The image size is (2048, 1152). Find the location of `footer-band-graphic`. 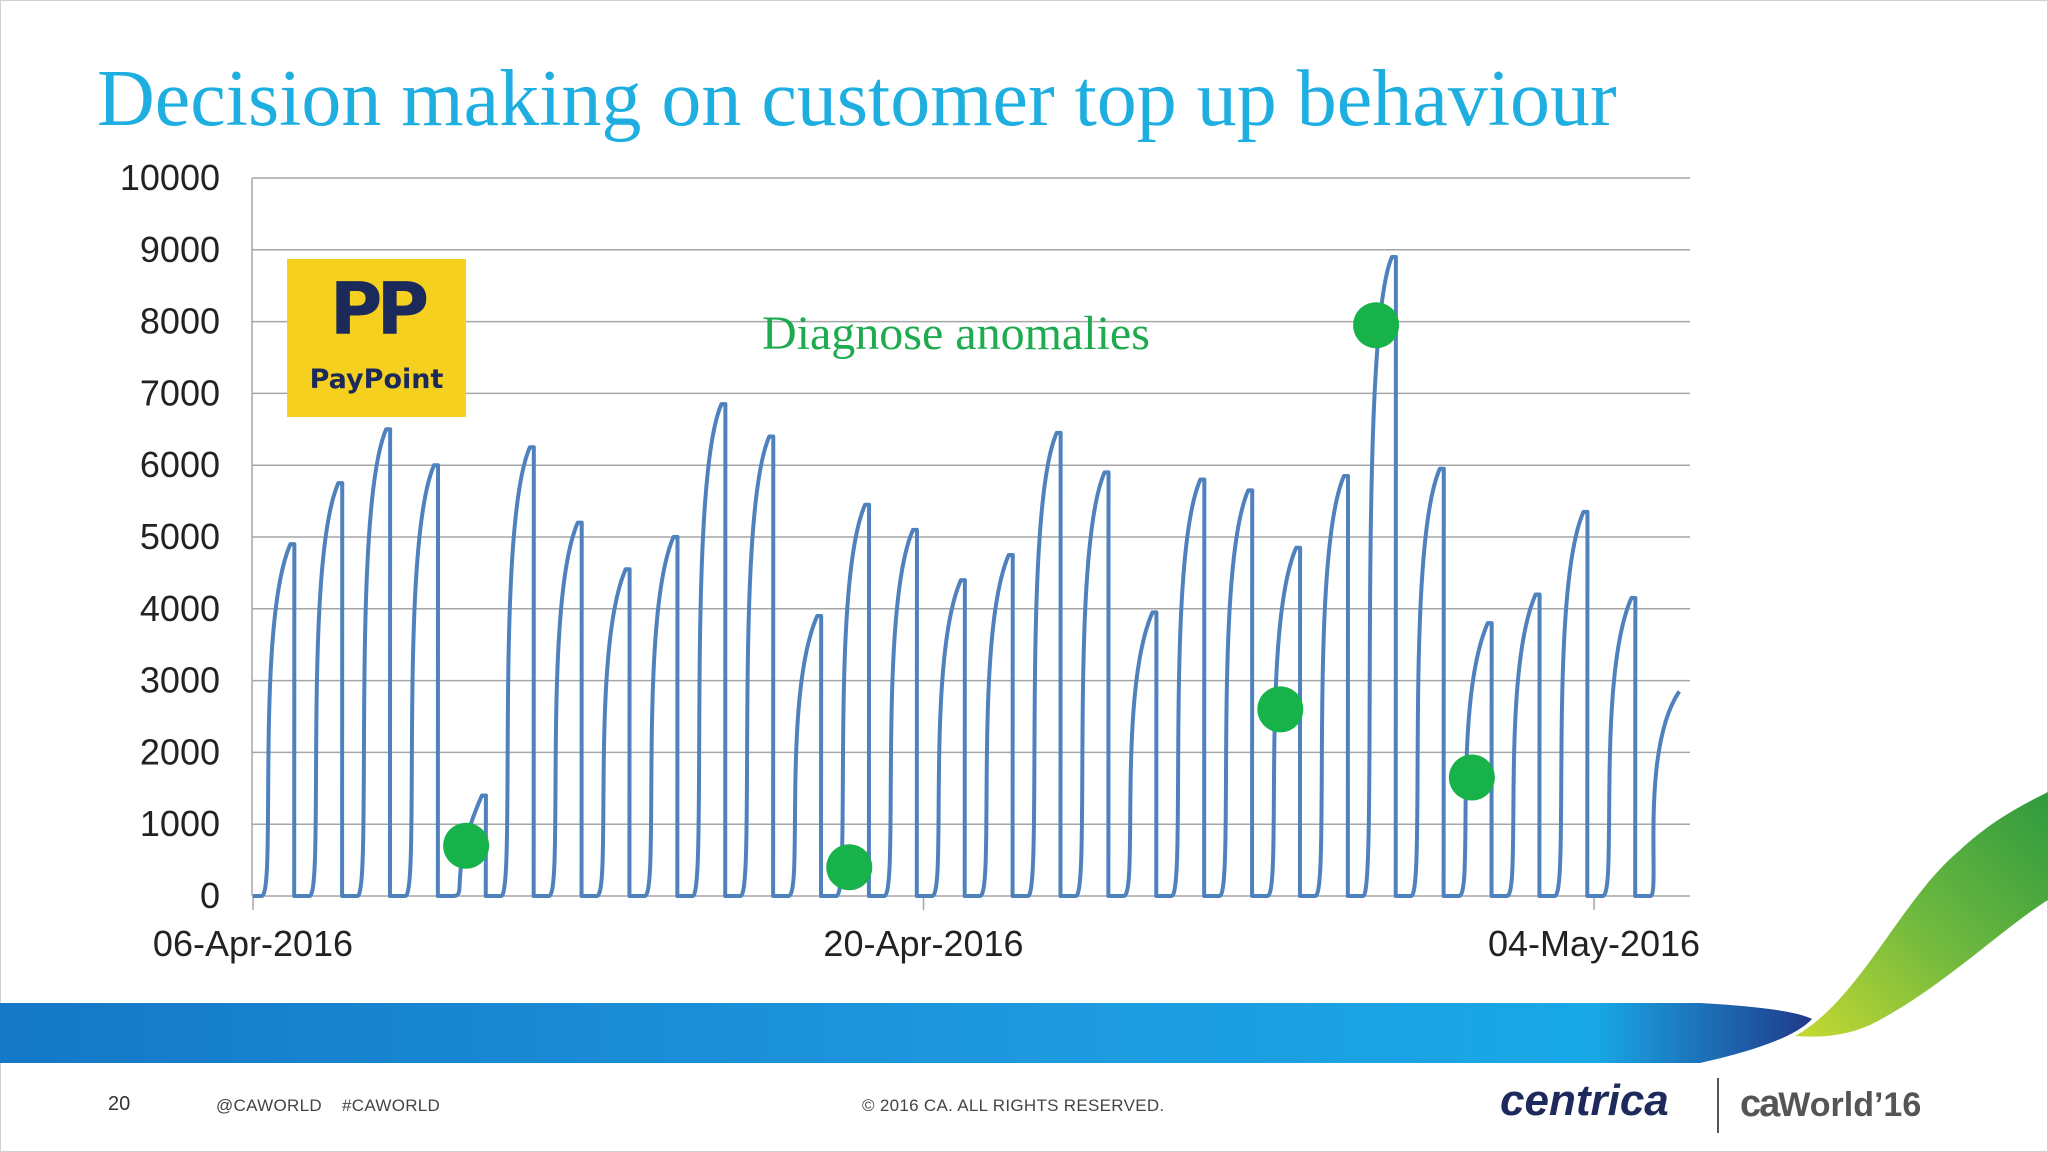

footer-band-graphic is located at coordinates (906, 1033).